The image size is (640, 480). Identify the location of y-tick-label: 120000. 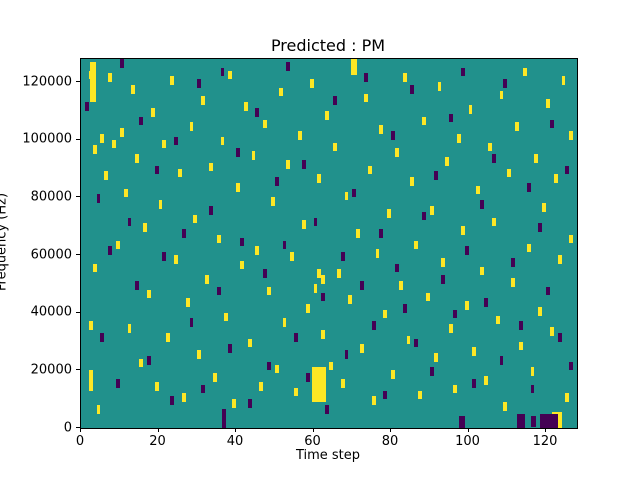
(47, 82).